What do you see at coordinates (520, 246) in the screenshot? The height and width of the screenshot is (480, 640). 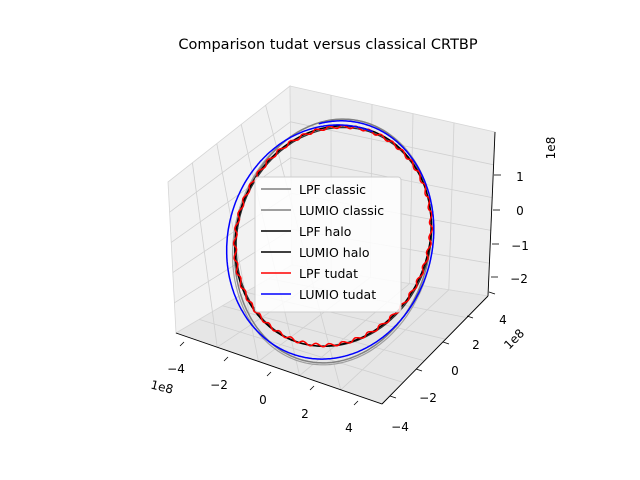 I see `z-tick-label: −1` at bounding box center [520, 246].